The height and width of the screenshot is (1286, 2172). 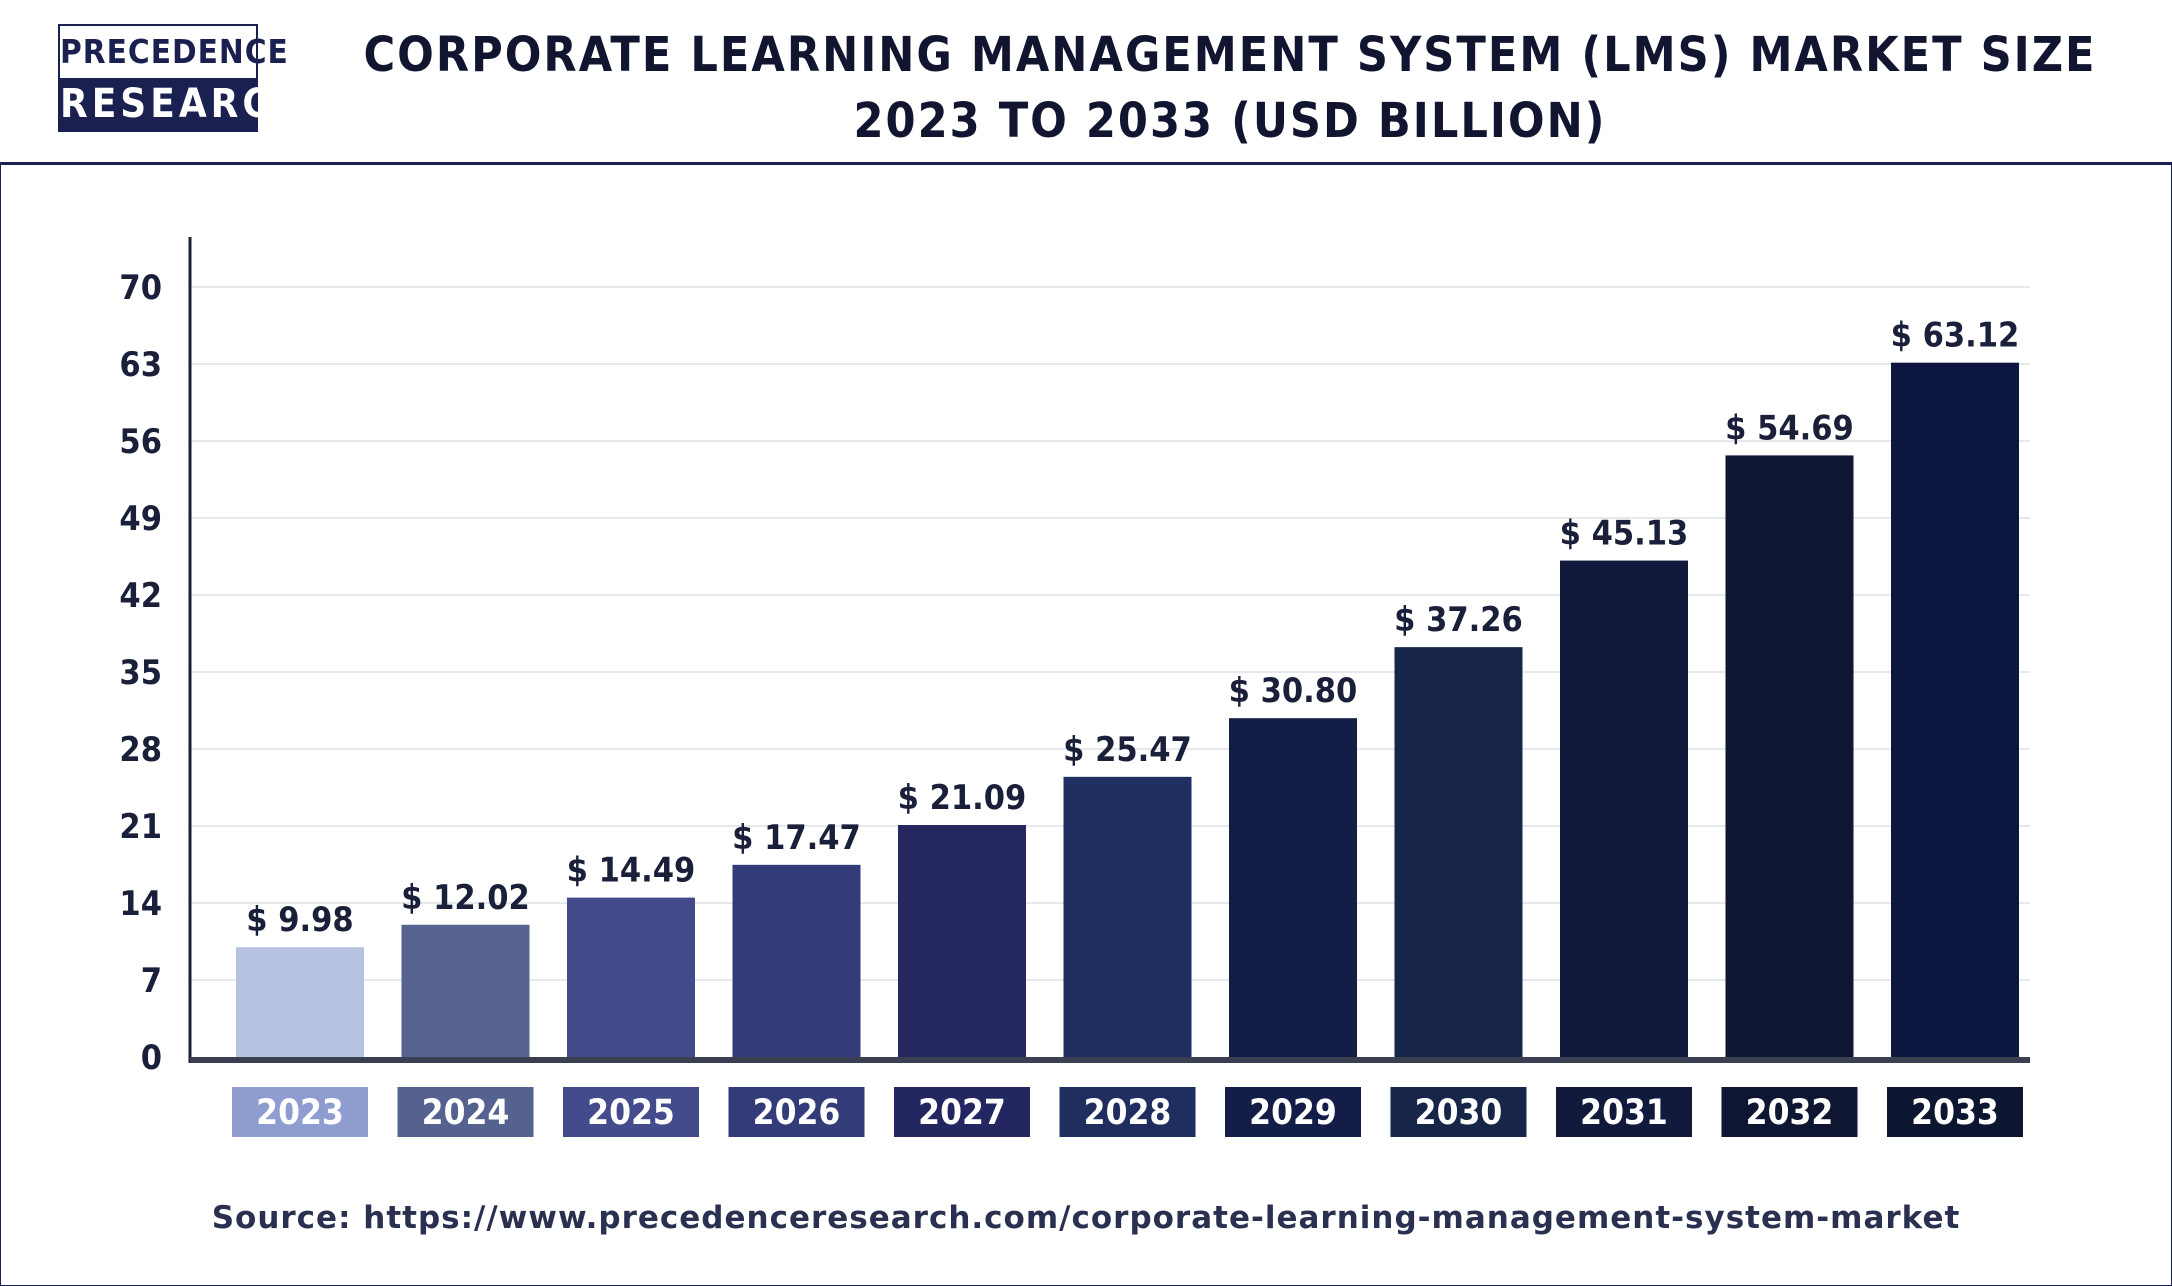 I want to click on y-tick-label: 0, so click(x=151, y=1058).